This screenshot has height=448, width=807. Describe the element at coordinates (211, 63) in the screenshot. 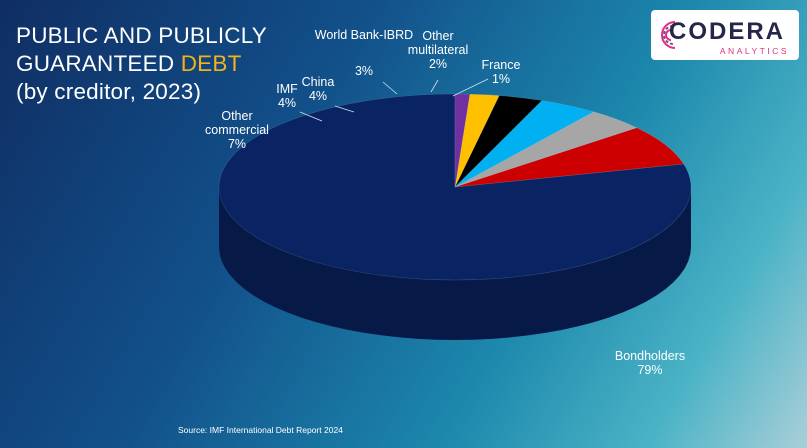

I see `title-accent: DEBT` at that location.